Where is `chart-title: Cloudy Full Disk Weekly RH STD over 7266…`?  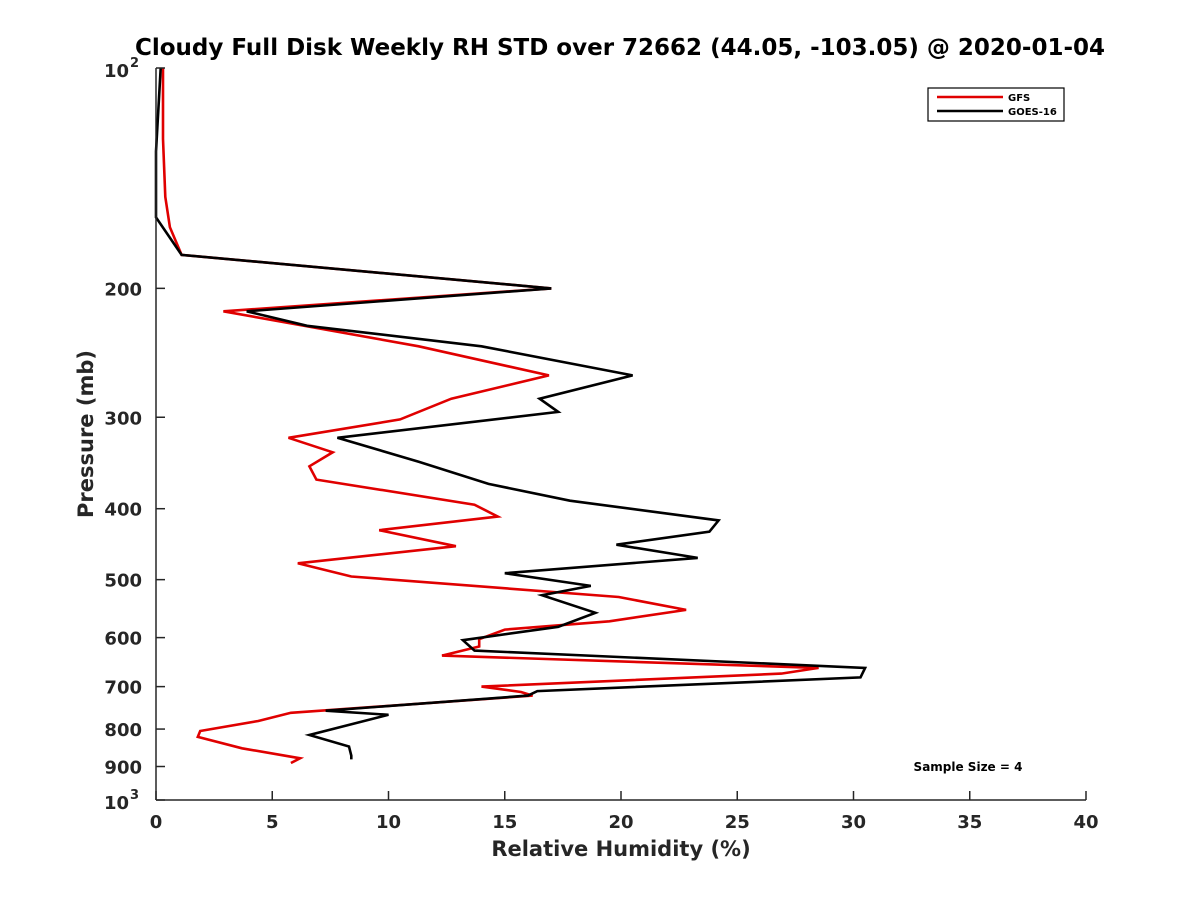 chart-title: Cloudy Full Disk Weekly RH STD over 7266… is located at coordinates (620, 48).